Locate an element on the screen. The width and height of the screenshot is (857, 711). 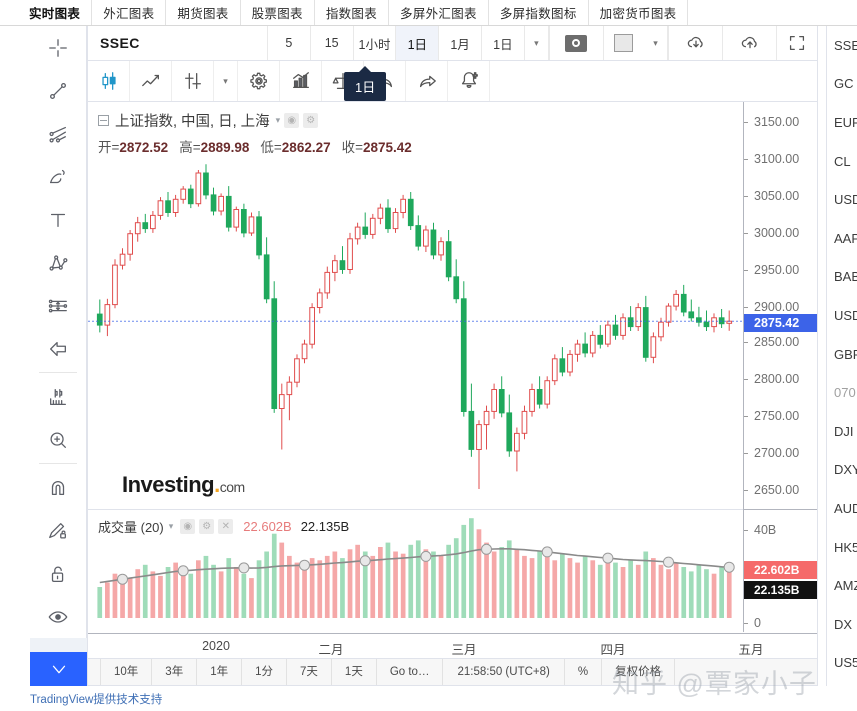
range-1y: 1年 is located at coordinates (220, 672).